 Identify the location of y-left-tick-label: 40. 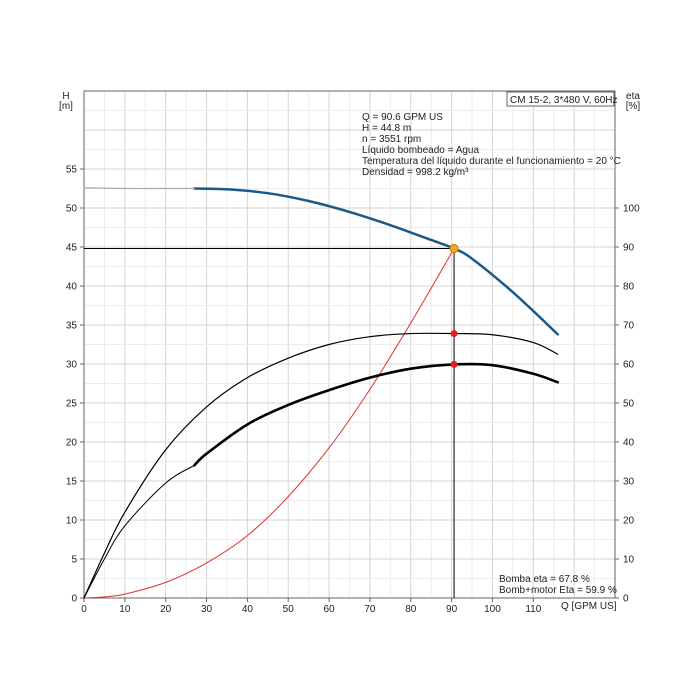
(72, 287).